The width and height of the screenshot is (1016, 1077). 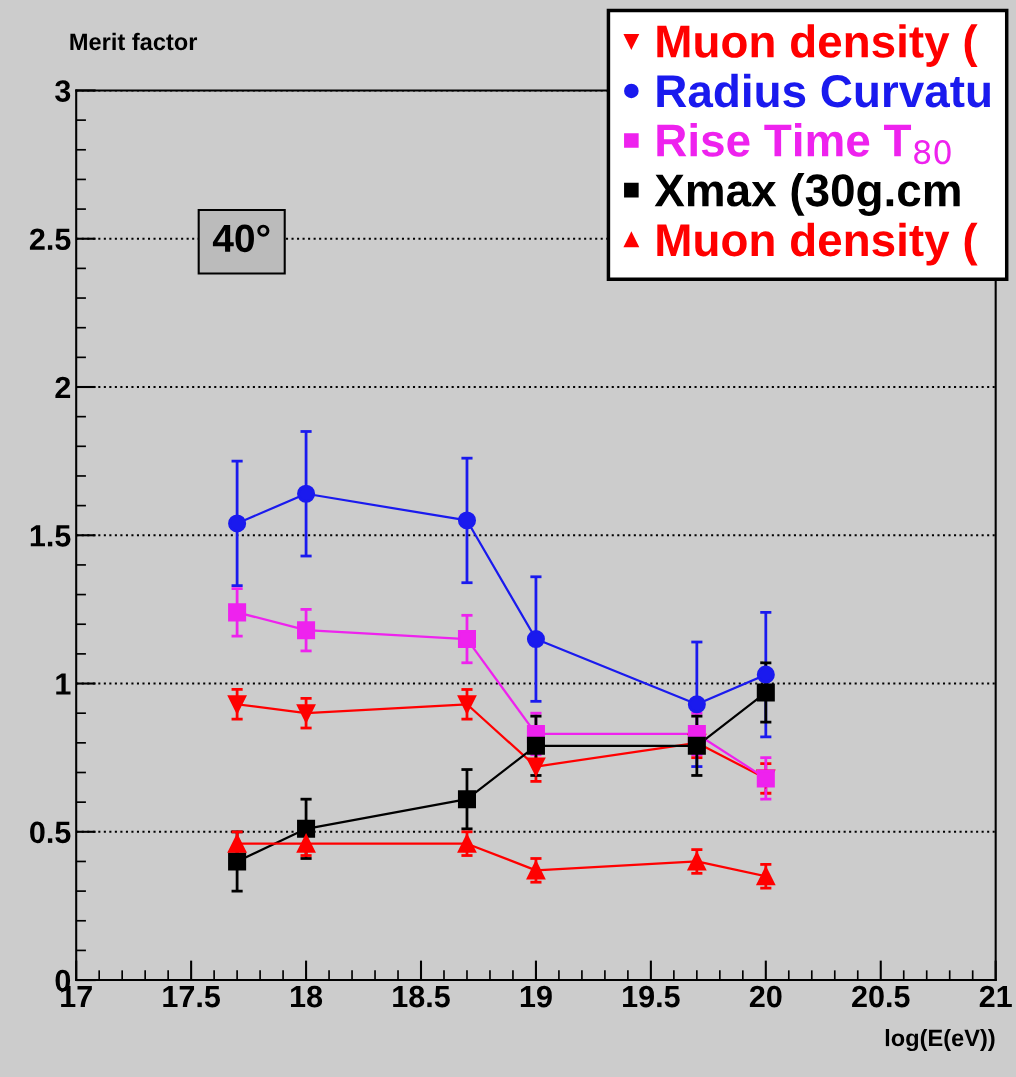 What do you see at coordinates (50, 239) in the screenshot?
I see `y-tick-label: 2.5` at bounding box center [50, 239].